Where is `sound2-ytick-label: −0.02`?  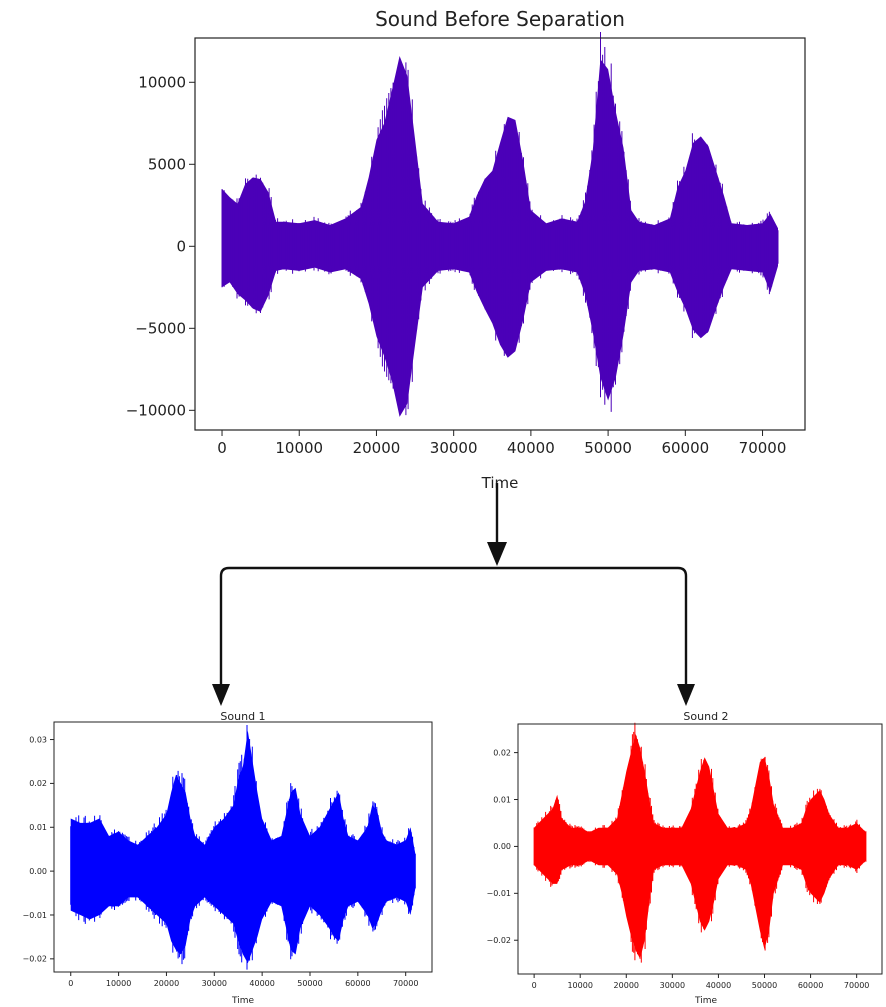 sound2-ytick-label: −0.02 is located at coordinates (498, 940).